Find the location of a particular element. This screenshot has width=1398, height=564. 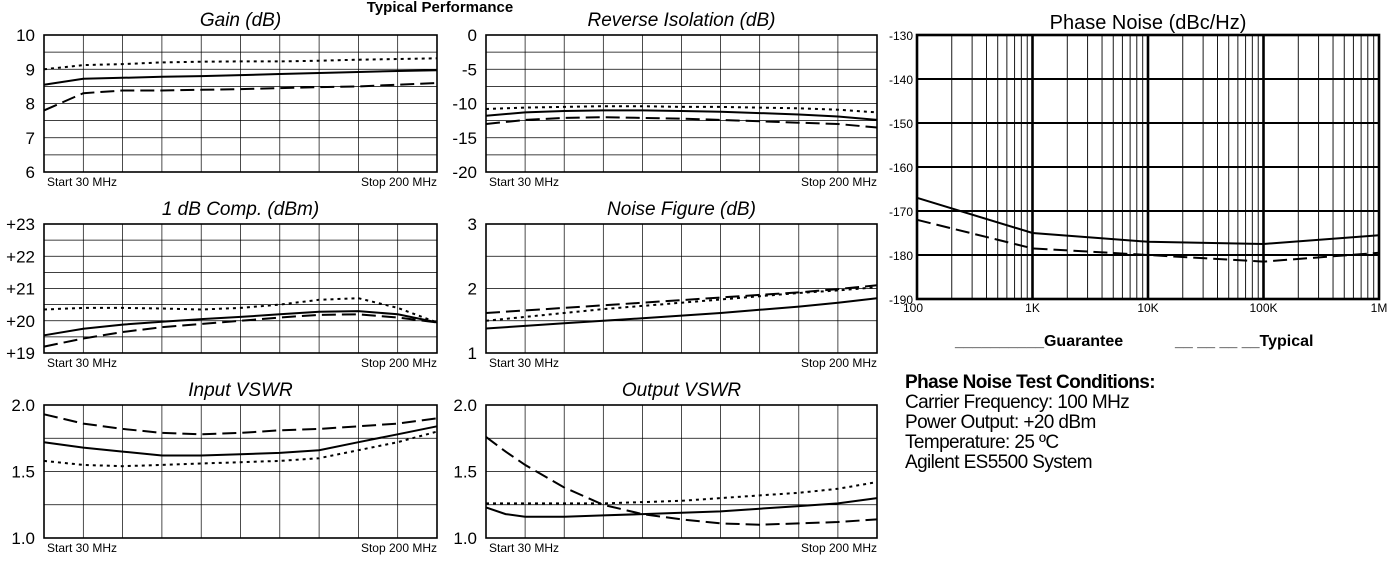

y-tick-label: 3 is located at coordinates (472, 224).